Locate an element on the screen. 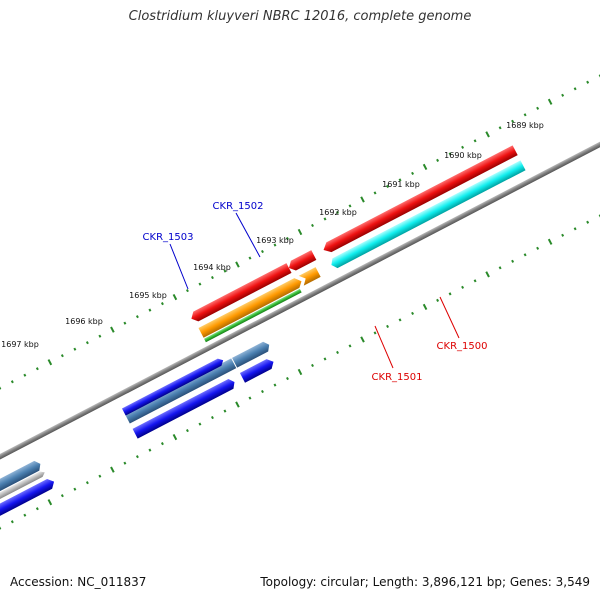 This screenshot has width=600, height=600. gene-ckr-1501-red is located at coordinates (240, 293).